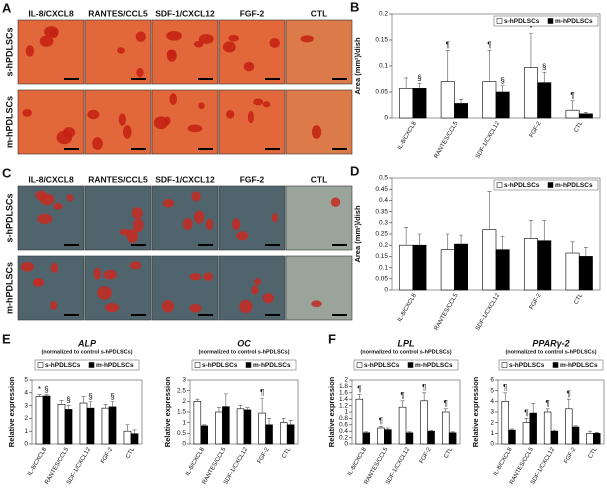 The image size is (607, 491). I want to click on y-axis-label: Area (mm²)/dish, so click(357, 234).